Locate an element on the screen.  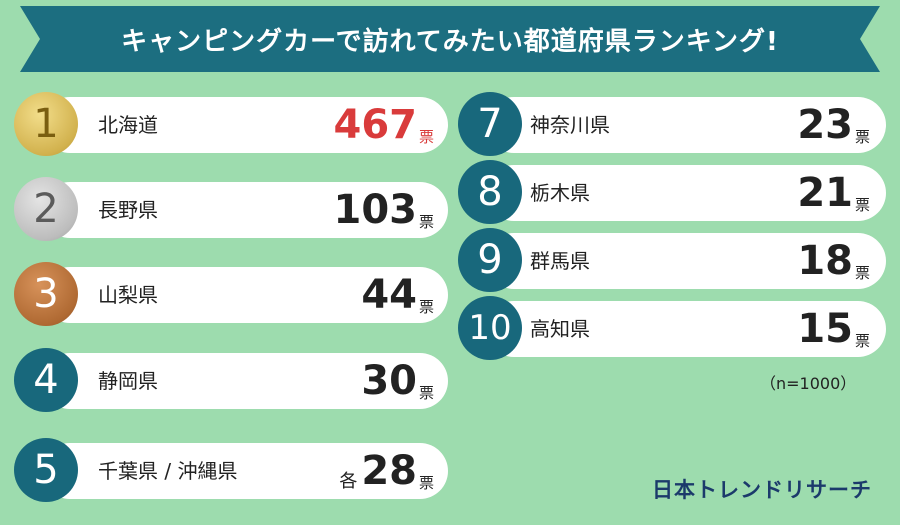
vote-value: 30 is located at coordinates (389, 381).